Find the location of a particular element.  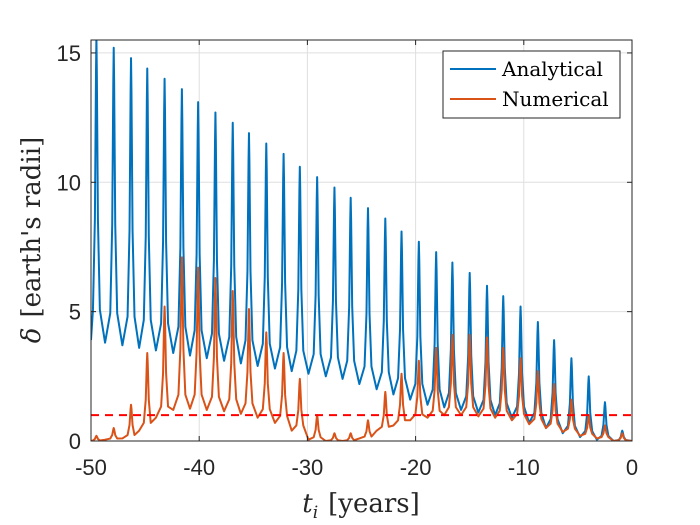

legend-analytical-label: Analytical is located at coordinates (552, 69).